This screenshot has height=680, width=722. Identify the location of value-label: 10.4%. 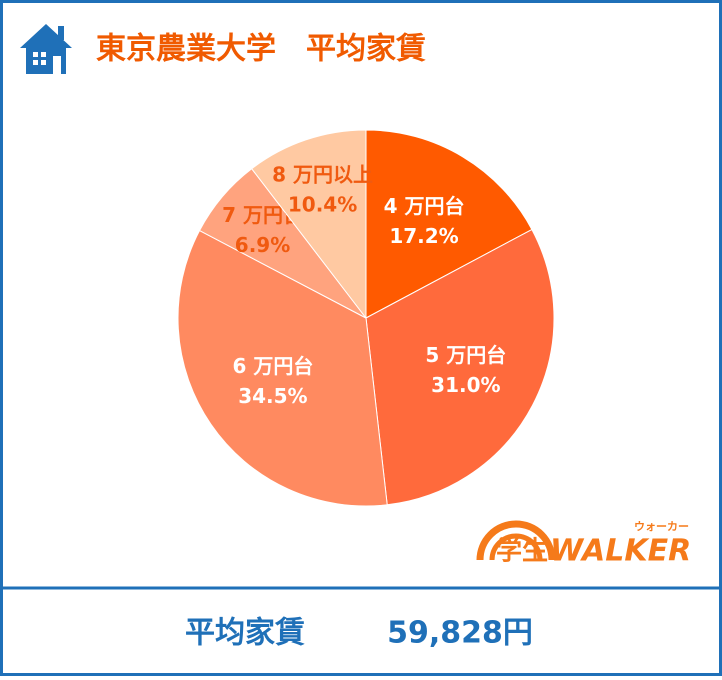
(322, 204).